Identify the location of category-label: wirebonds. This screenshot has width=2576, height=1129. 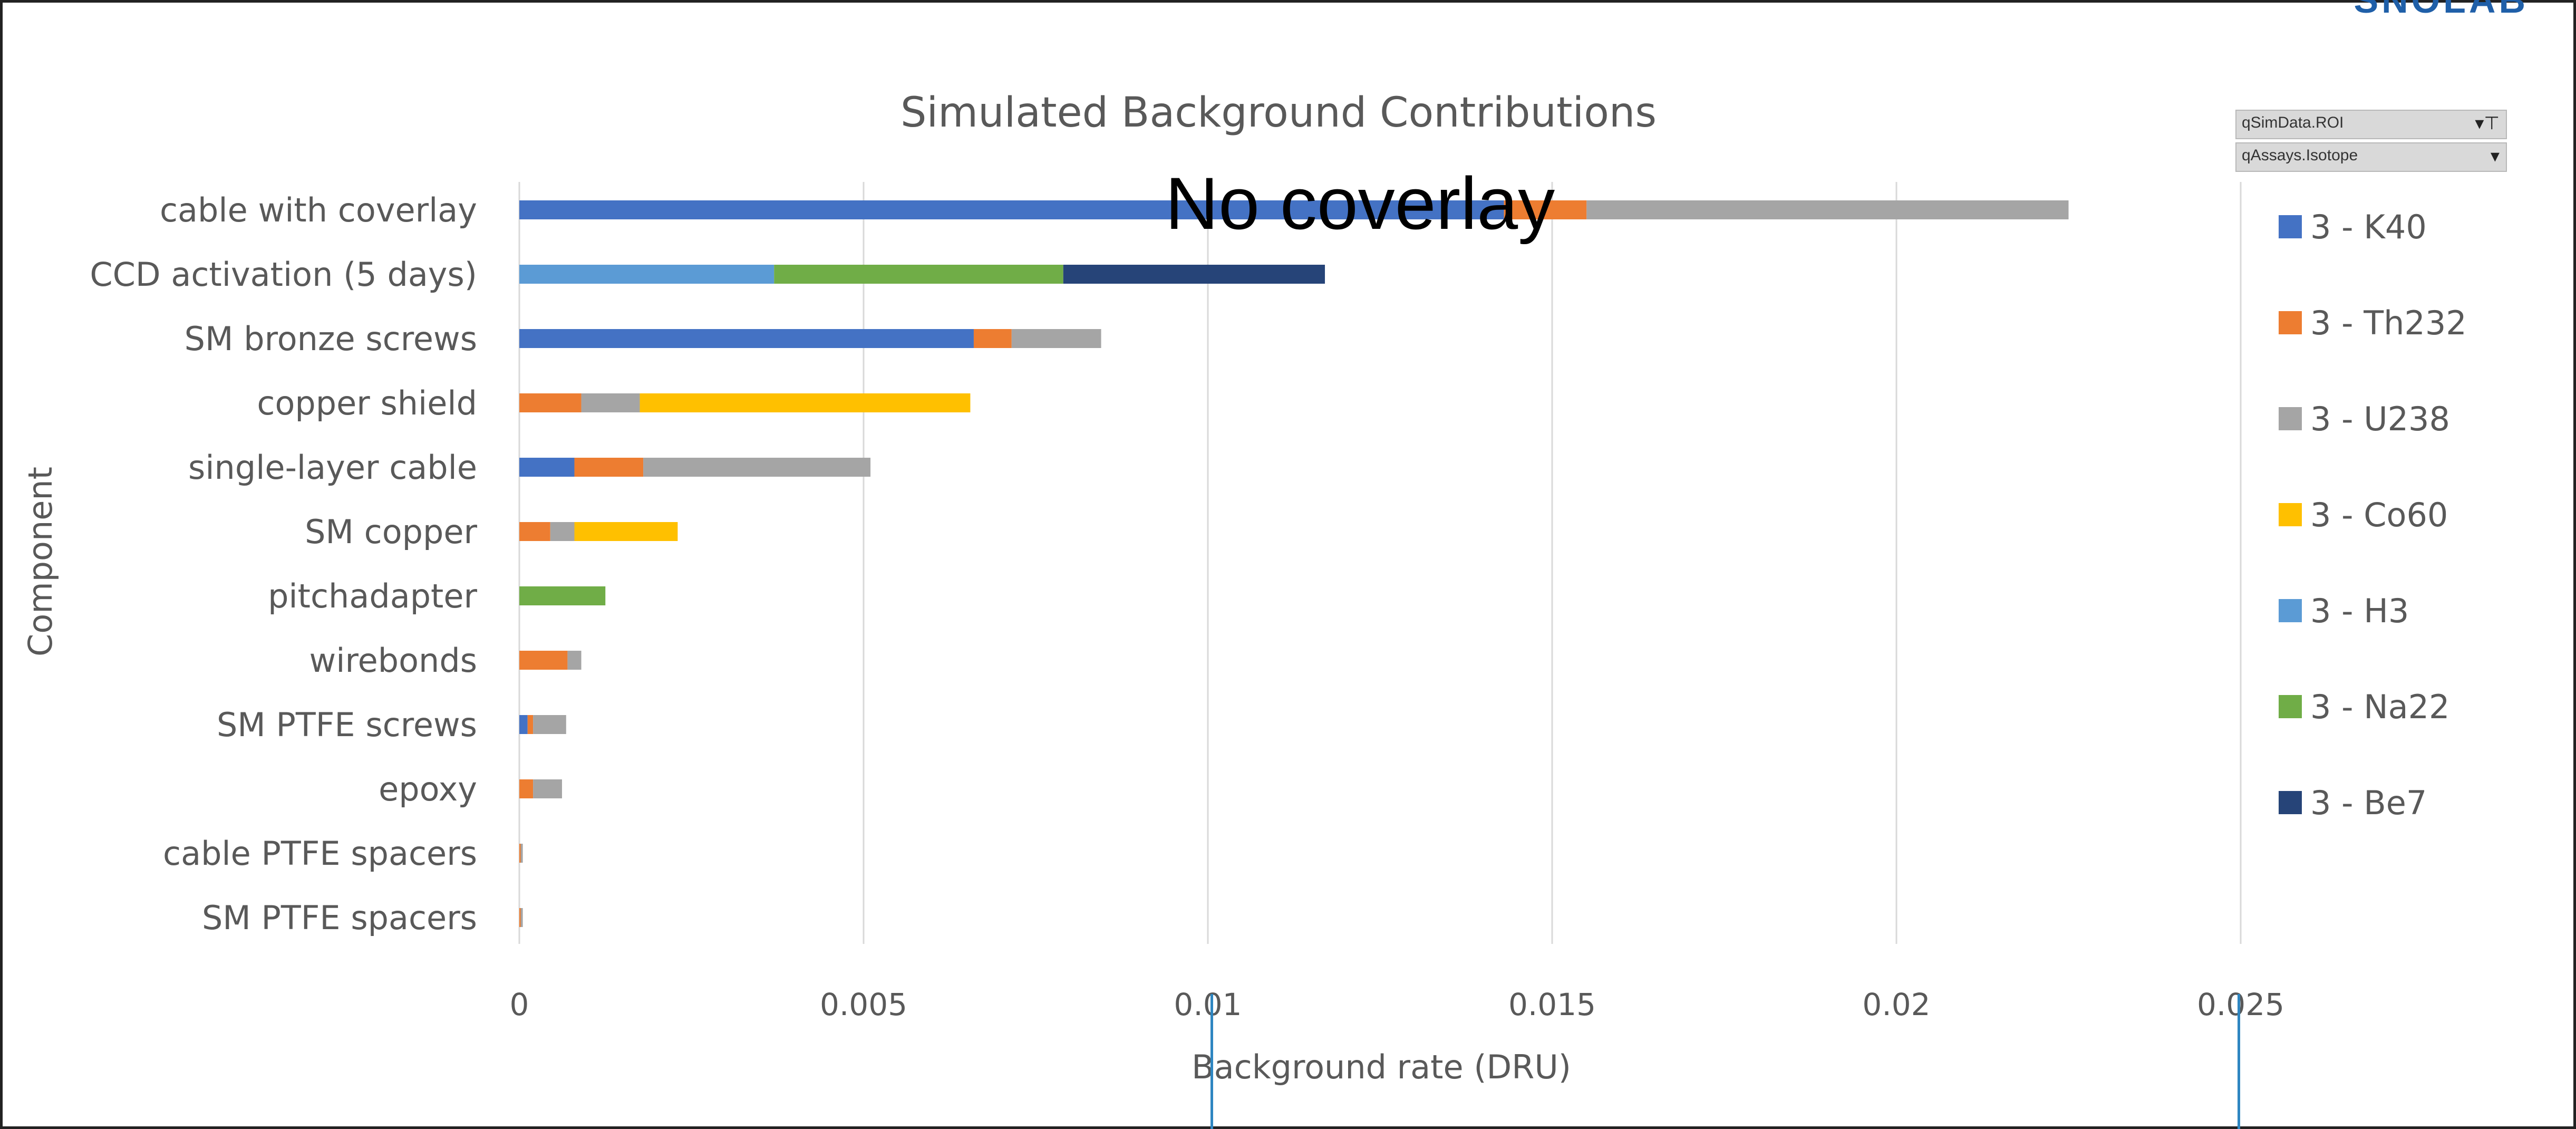
(393, 660).